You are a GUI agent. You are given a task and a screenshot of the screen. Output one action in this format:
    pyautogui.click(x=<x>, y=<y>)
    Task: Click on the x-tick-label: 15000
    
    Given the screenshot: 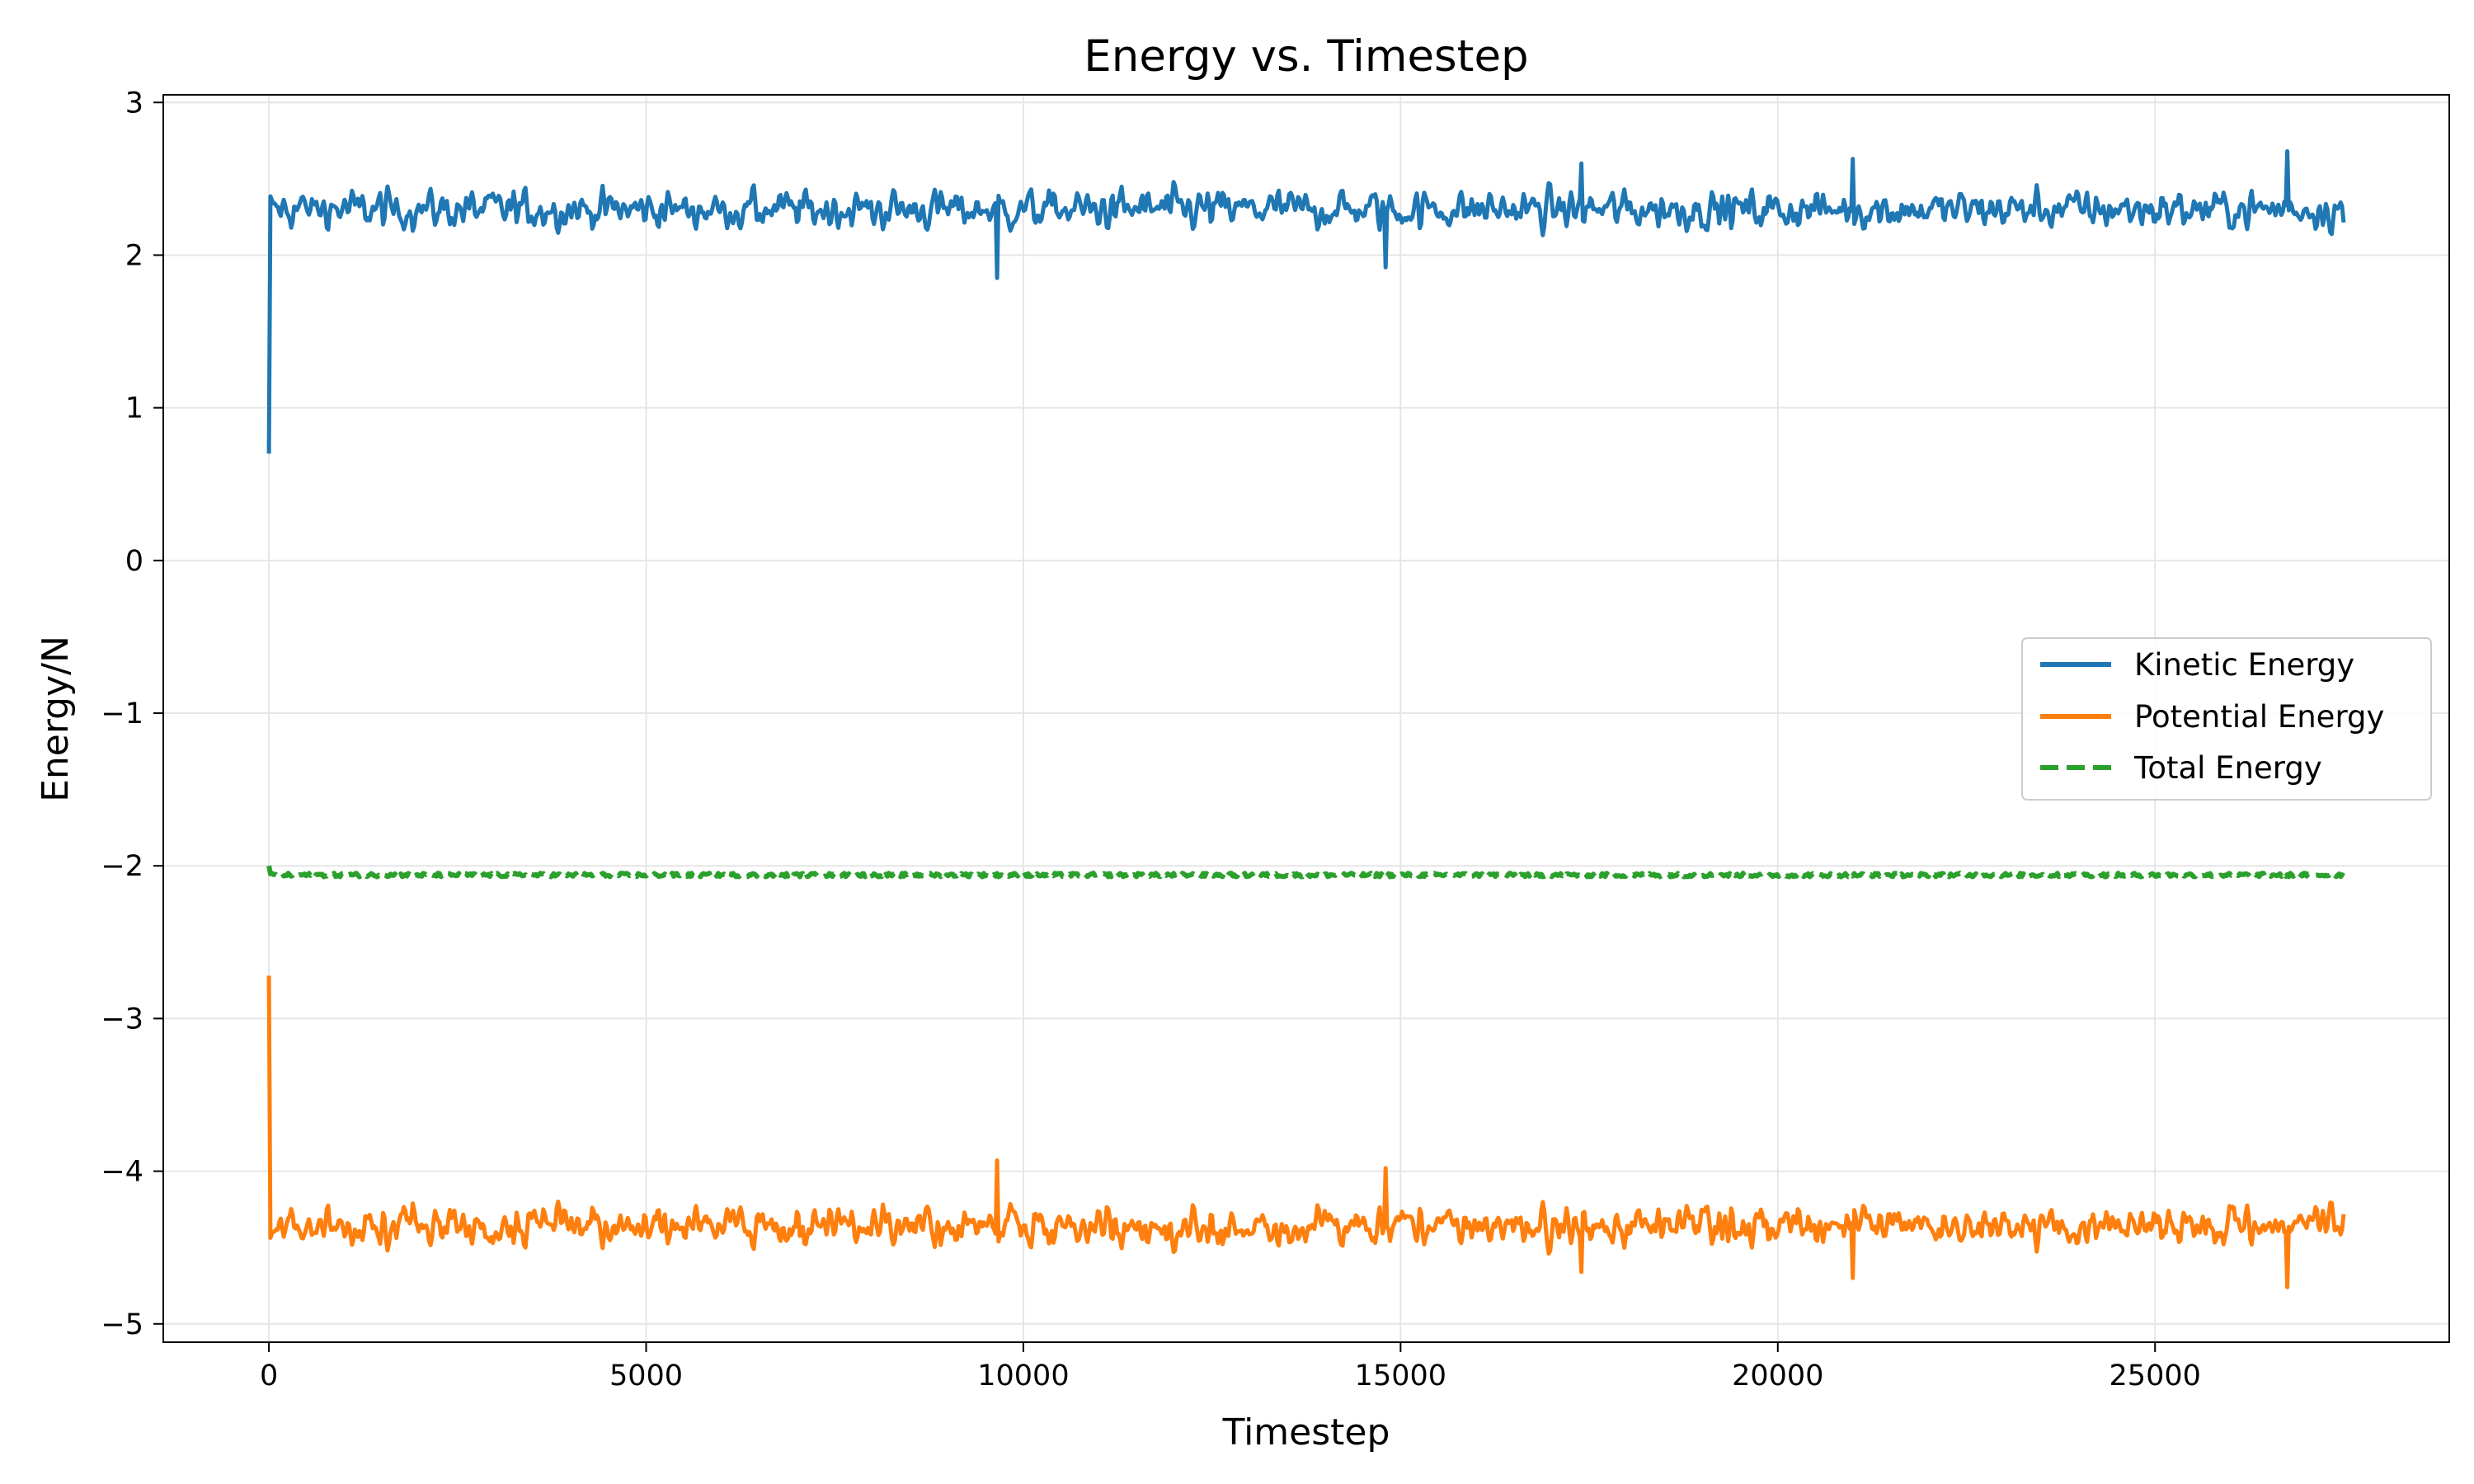 What is the action you would take?
    pyautogui.click(x=1400, y=1376)
    